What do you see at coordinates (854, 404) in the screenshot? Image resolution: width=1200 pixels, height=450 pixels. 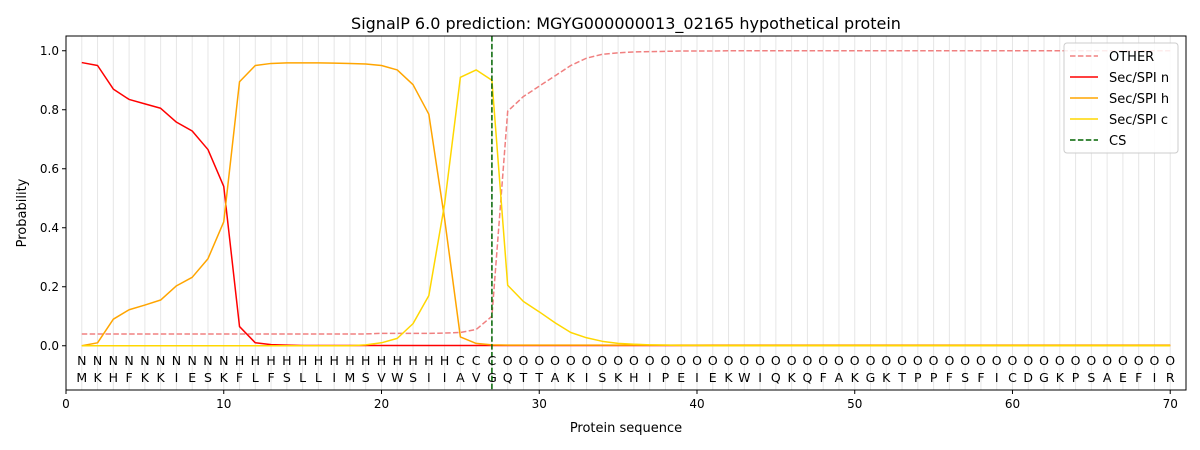 I see `x-tick-label-5: 50` at bounding box center [854, 404].